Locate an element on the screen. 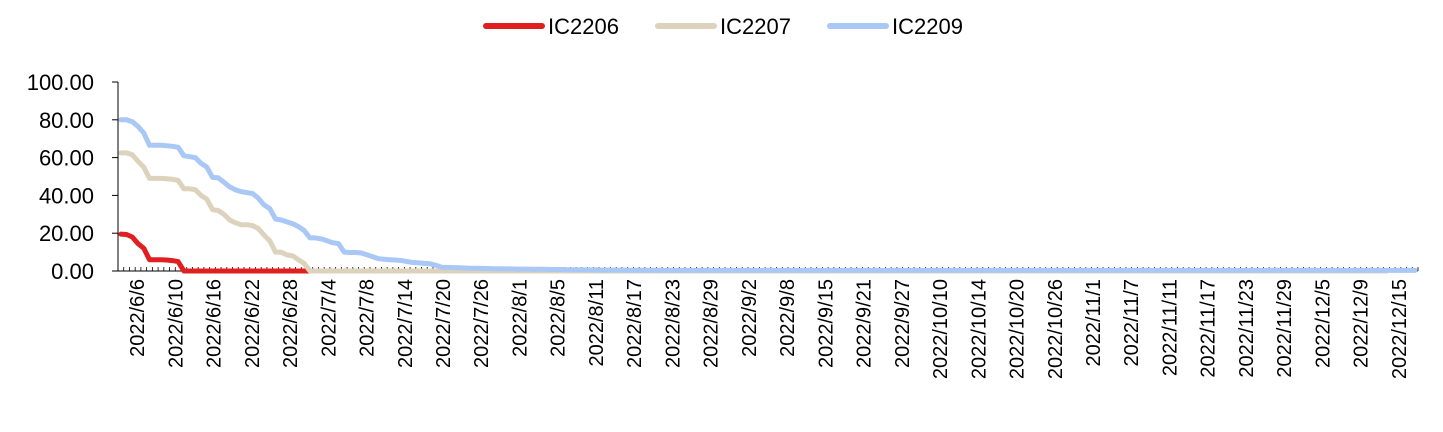 The height and width of the screenshot is (432, 1443). x-tick-label: 2022/8/17 is located at coordinates (635, 323).